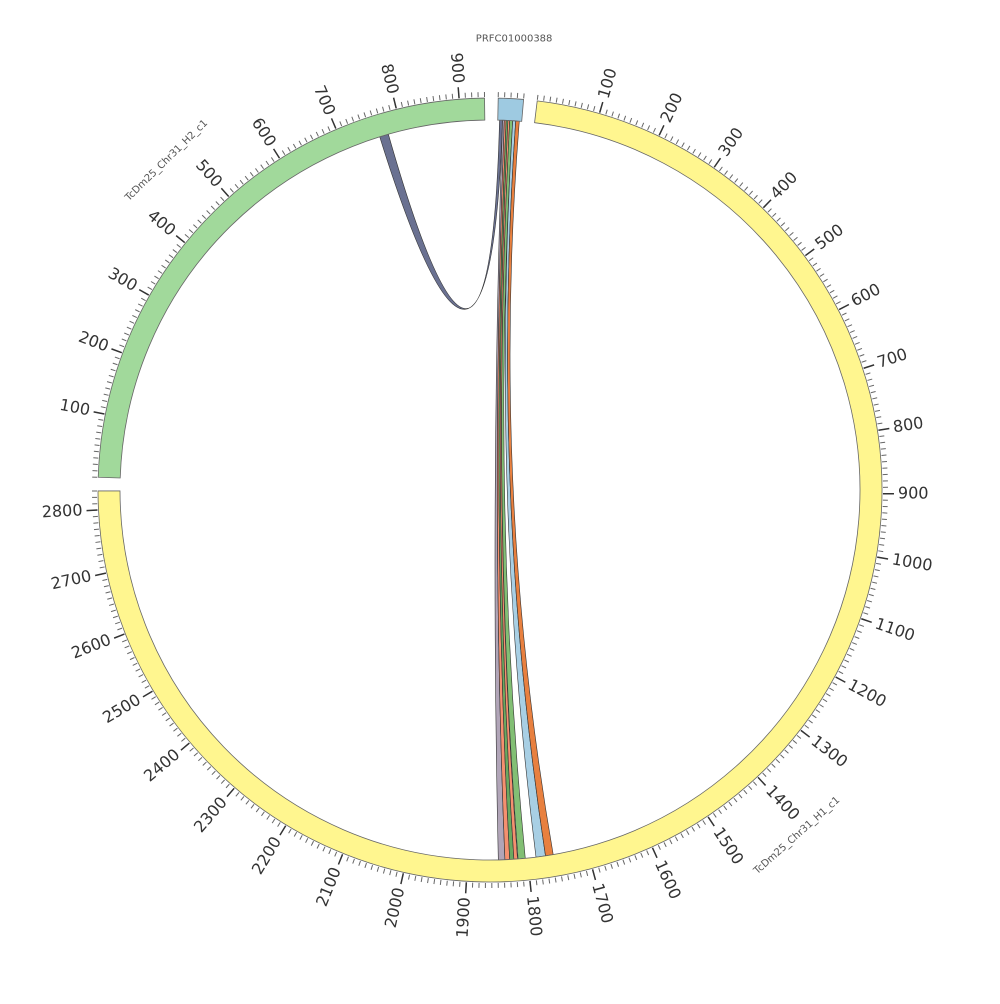  What do you see at coordinates (783, 185) in the screenshot?
I see `tick-label: 400` at bounding box center [783, 185].